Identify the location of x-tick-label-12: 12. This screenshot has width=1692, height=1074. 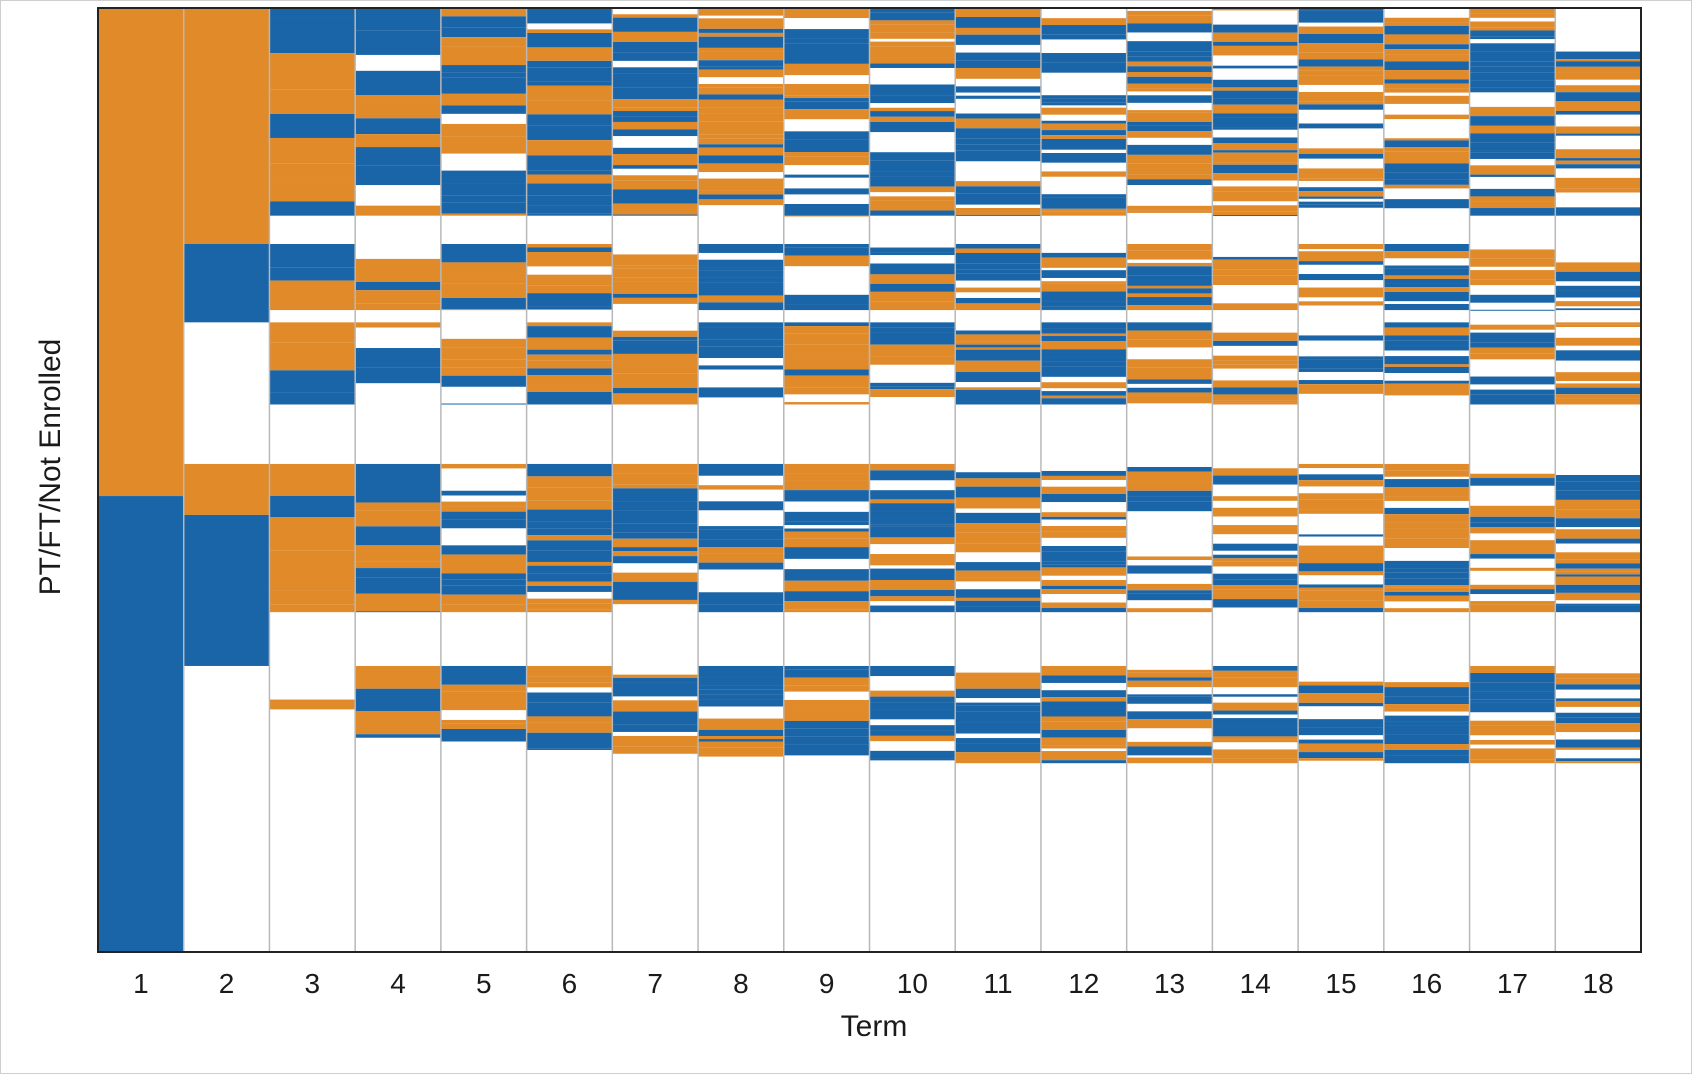
(1083, 983).